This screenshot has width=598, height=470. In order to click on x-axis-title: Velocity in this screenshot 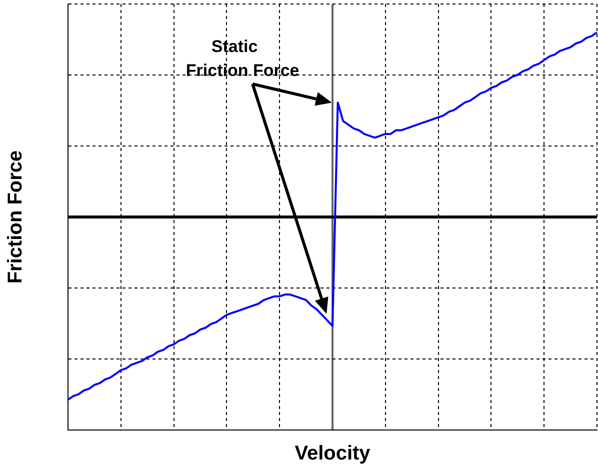, I will do `click(333, 453)`.